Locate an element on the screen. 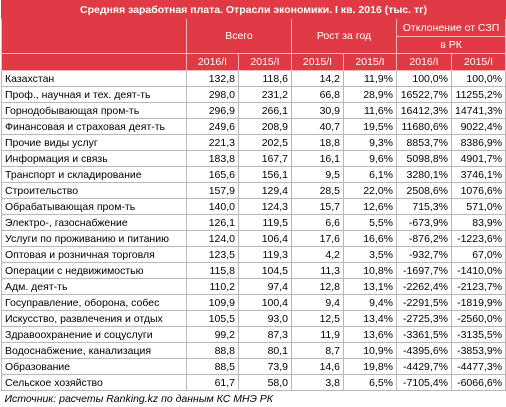 This screenshot has height=407, width=506. growth-abs-cell: 9,4 is located at coordinates (317, 302).